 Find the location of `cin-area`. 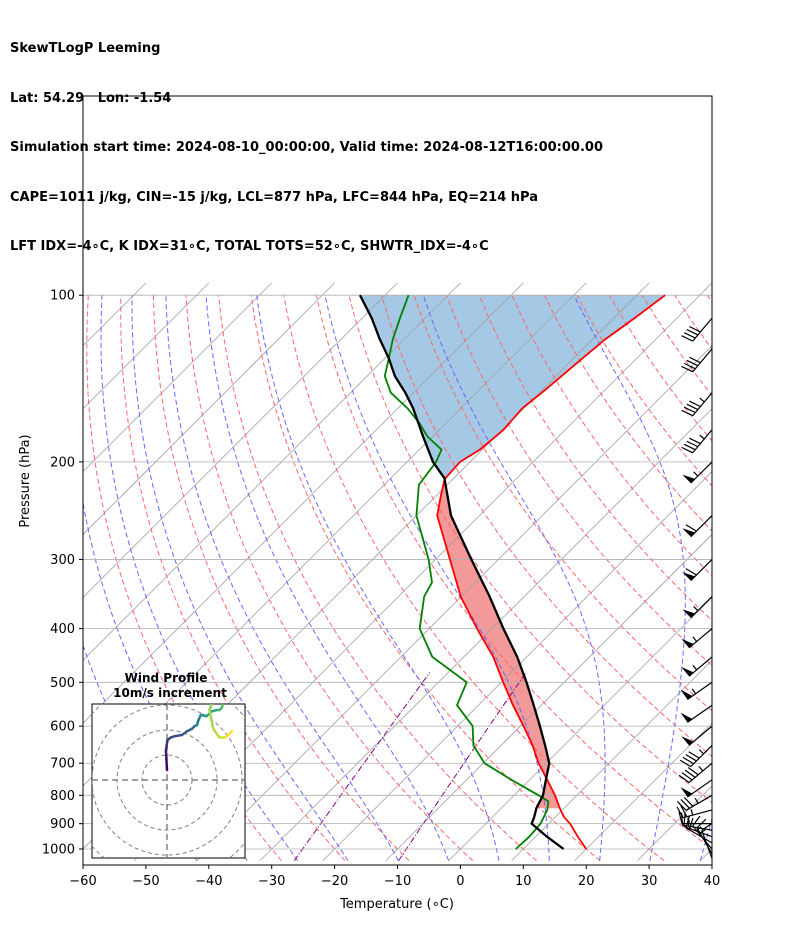

cin-area is located at coordinates (513, 387).